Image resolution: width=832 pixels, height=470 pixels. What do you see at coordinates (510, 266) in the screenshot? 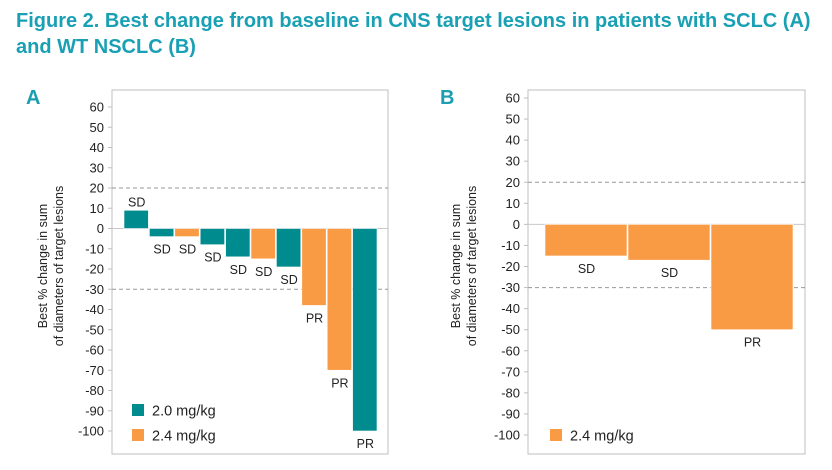
I see `panel-b-y-tick-label: -20` at bounding box center [510, 266].